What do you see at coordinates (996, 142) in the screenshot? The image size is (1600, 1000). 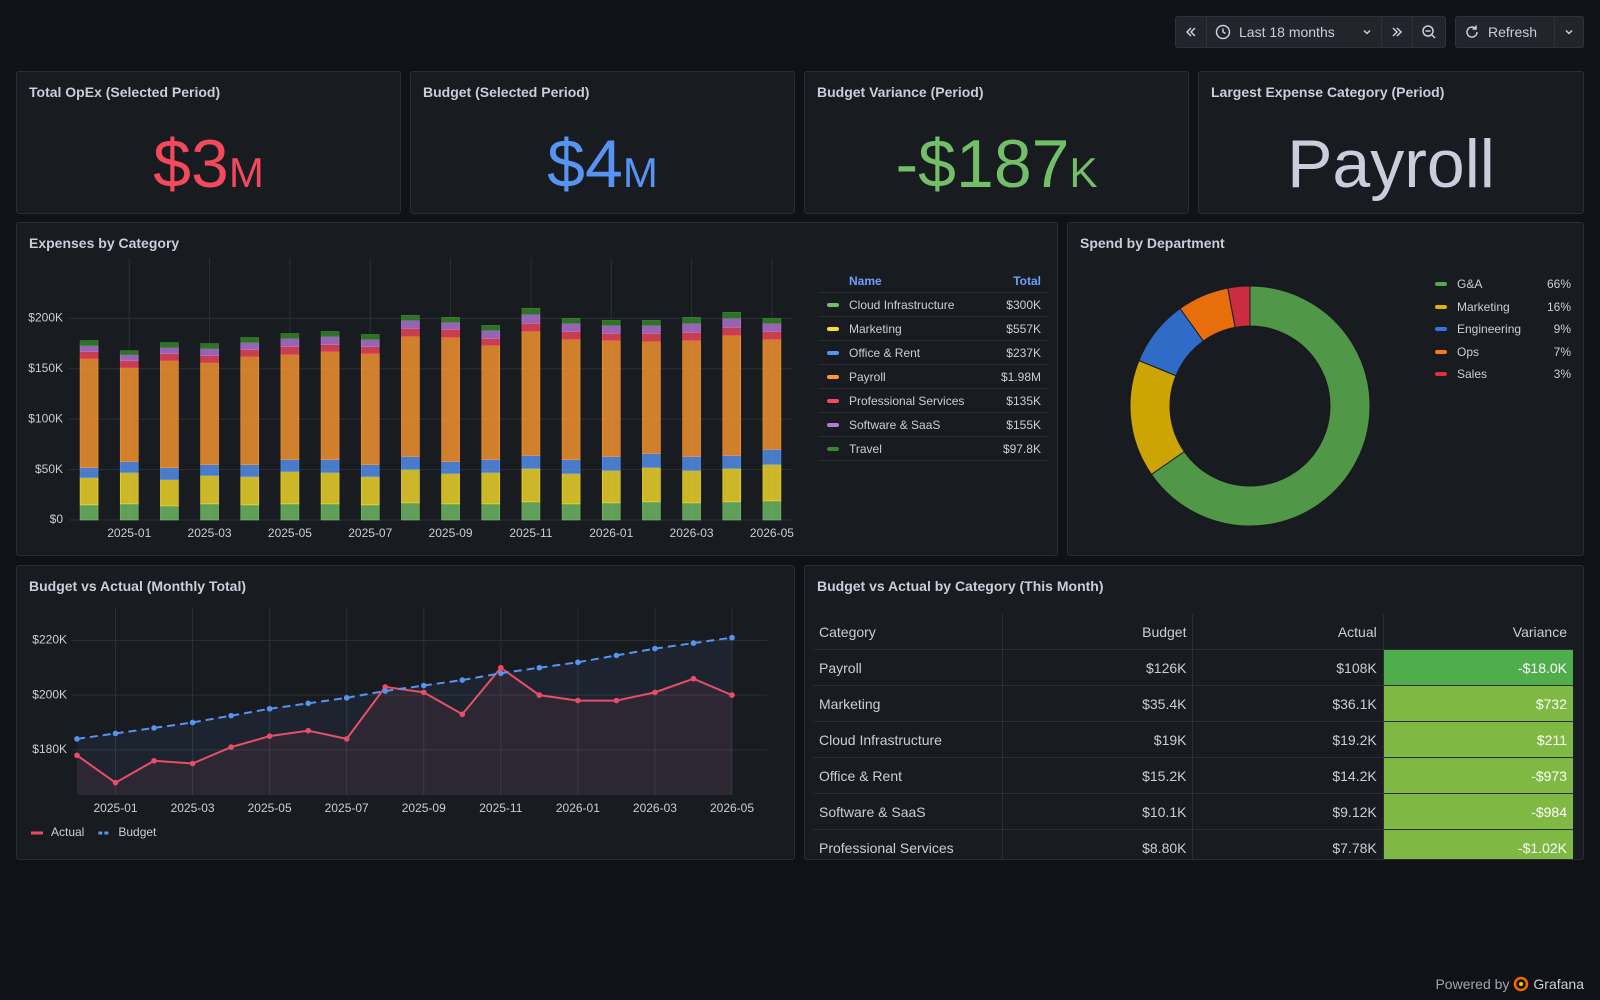 I see `stat-panel: Budget Variance (Period) -$187K` at bounding box center [996, 142].